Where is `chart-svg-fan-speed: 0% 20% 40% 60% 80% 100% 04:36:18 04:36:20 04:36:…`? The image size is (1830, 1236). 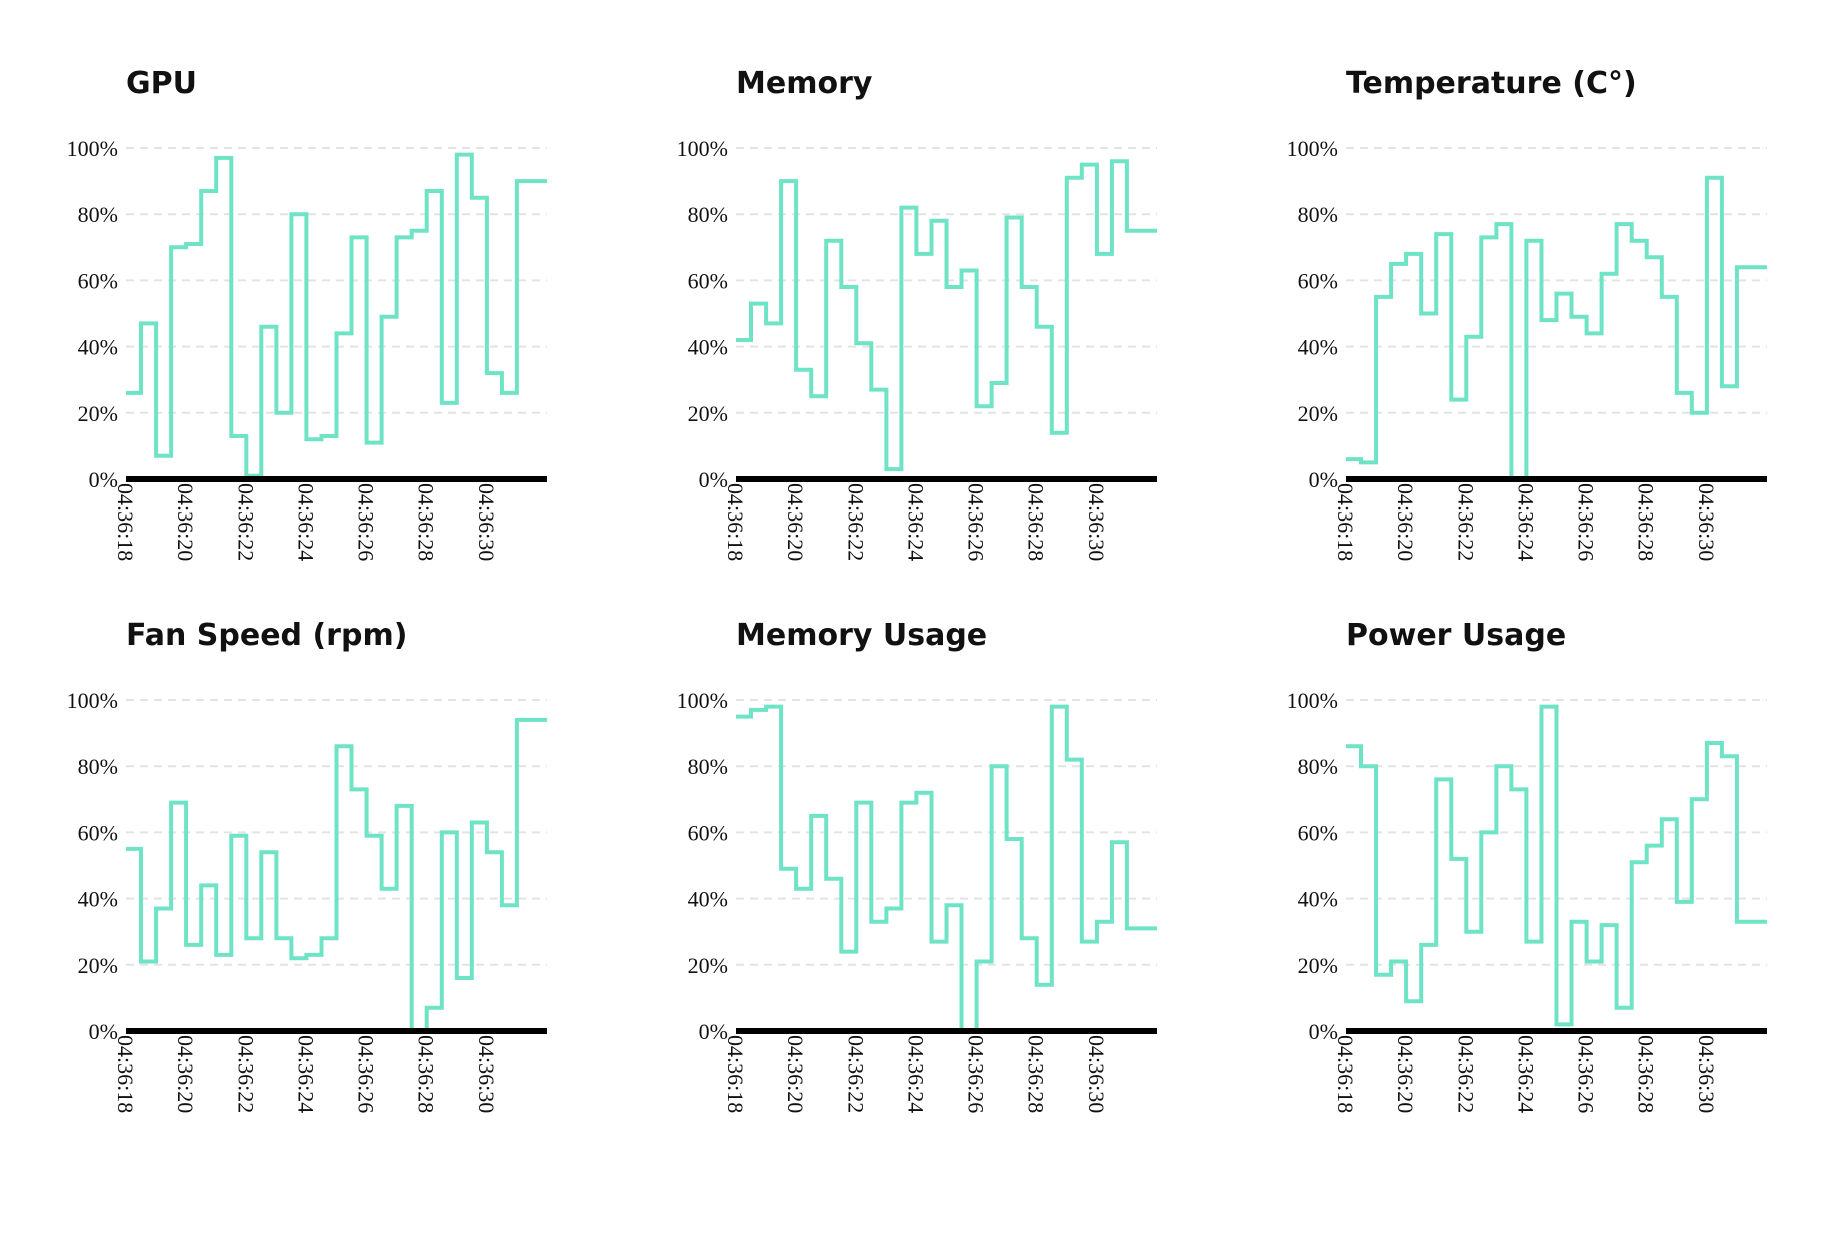 chart-svg-fan-speed: 0% 20% 40% 60% 80% 100% 04:36:18 04:36:20 04:36:… is located at coordinates (307, 900).